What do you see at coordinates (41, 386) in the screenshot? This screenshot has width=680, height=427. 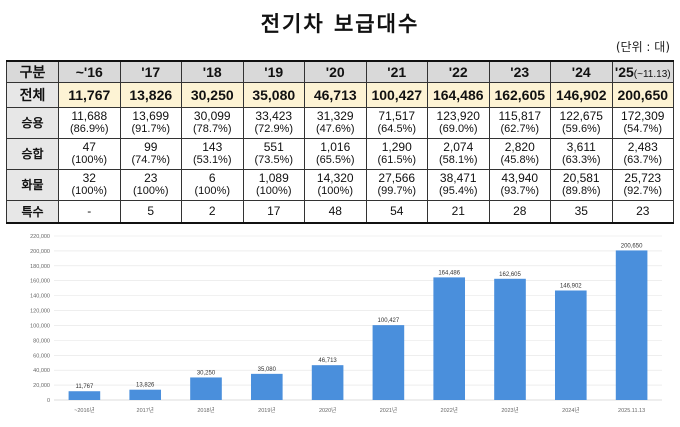 I see `y-tick-label: 20,000` at bounding box center [41, 386].